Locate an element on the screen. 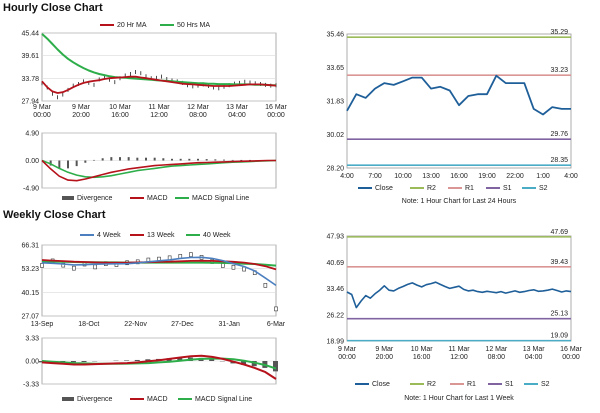 Image resolution: width=600 pixels, height=413 pixels. weekly1w-y-tick-4: 18.99 is located at coordinates (335, 342).